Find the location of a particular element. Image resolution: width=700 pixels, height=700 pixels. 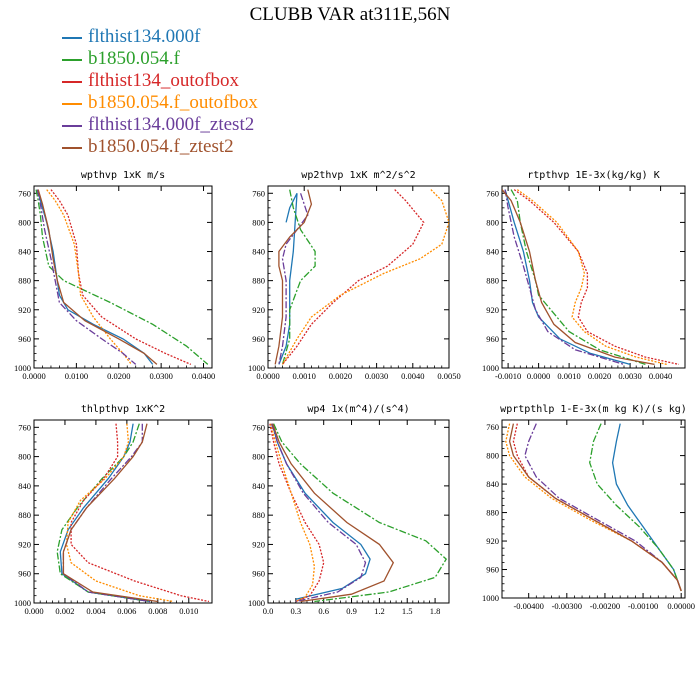

legend-item: b1850.054.f_ztest2 is located at coordinates (160, 147).